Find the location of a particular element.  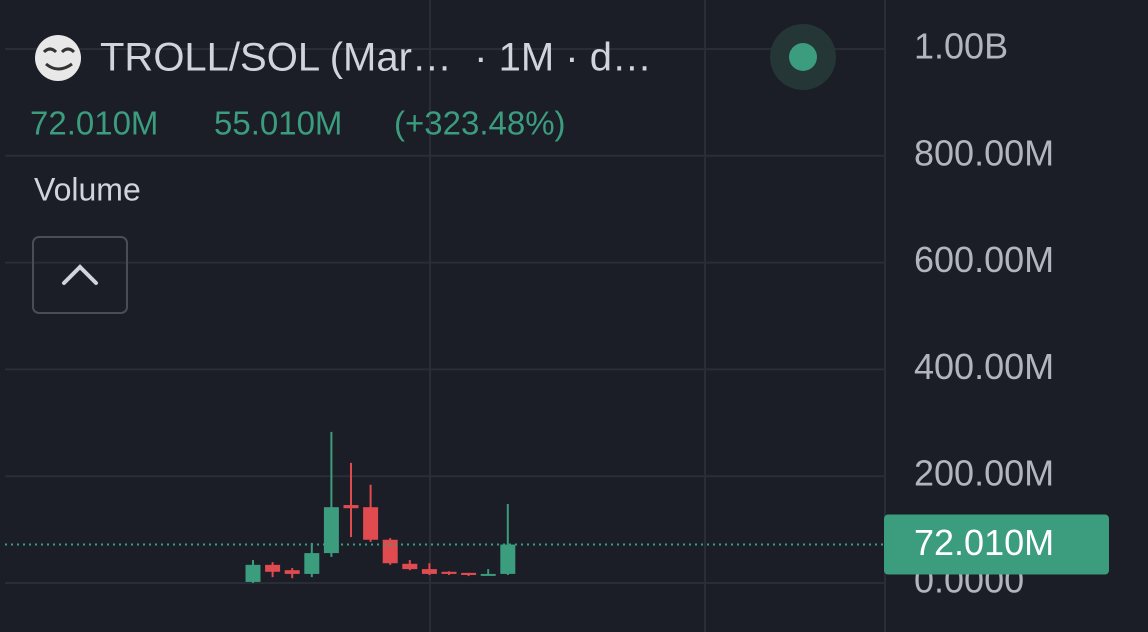

y-tick-label: 800.00M is located at coordinates (984, 152).